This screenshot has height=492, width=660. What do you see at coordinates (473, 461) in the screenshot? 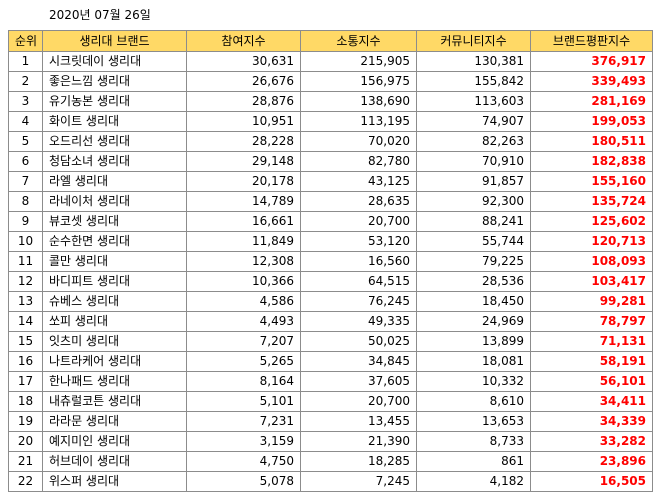
I see `community-cell: 861` at bounding box center [473, 461].